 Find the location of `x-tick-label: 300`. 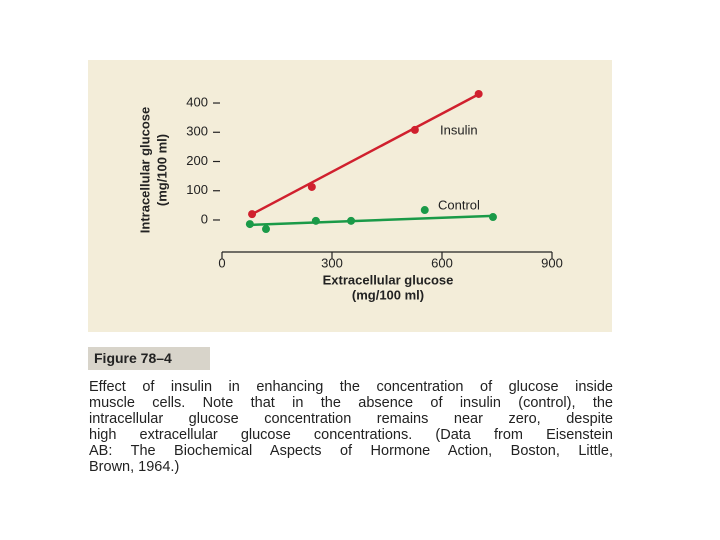

x-tick-label: 300 is located at coordinates (332, 262).